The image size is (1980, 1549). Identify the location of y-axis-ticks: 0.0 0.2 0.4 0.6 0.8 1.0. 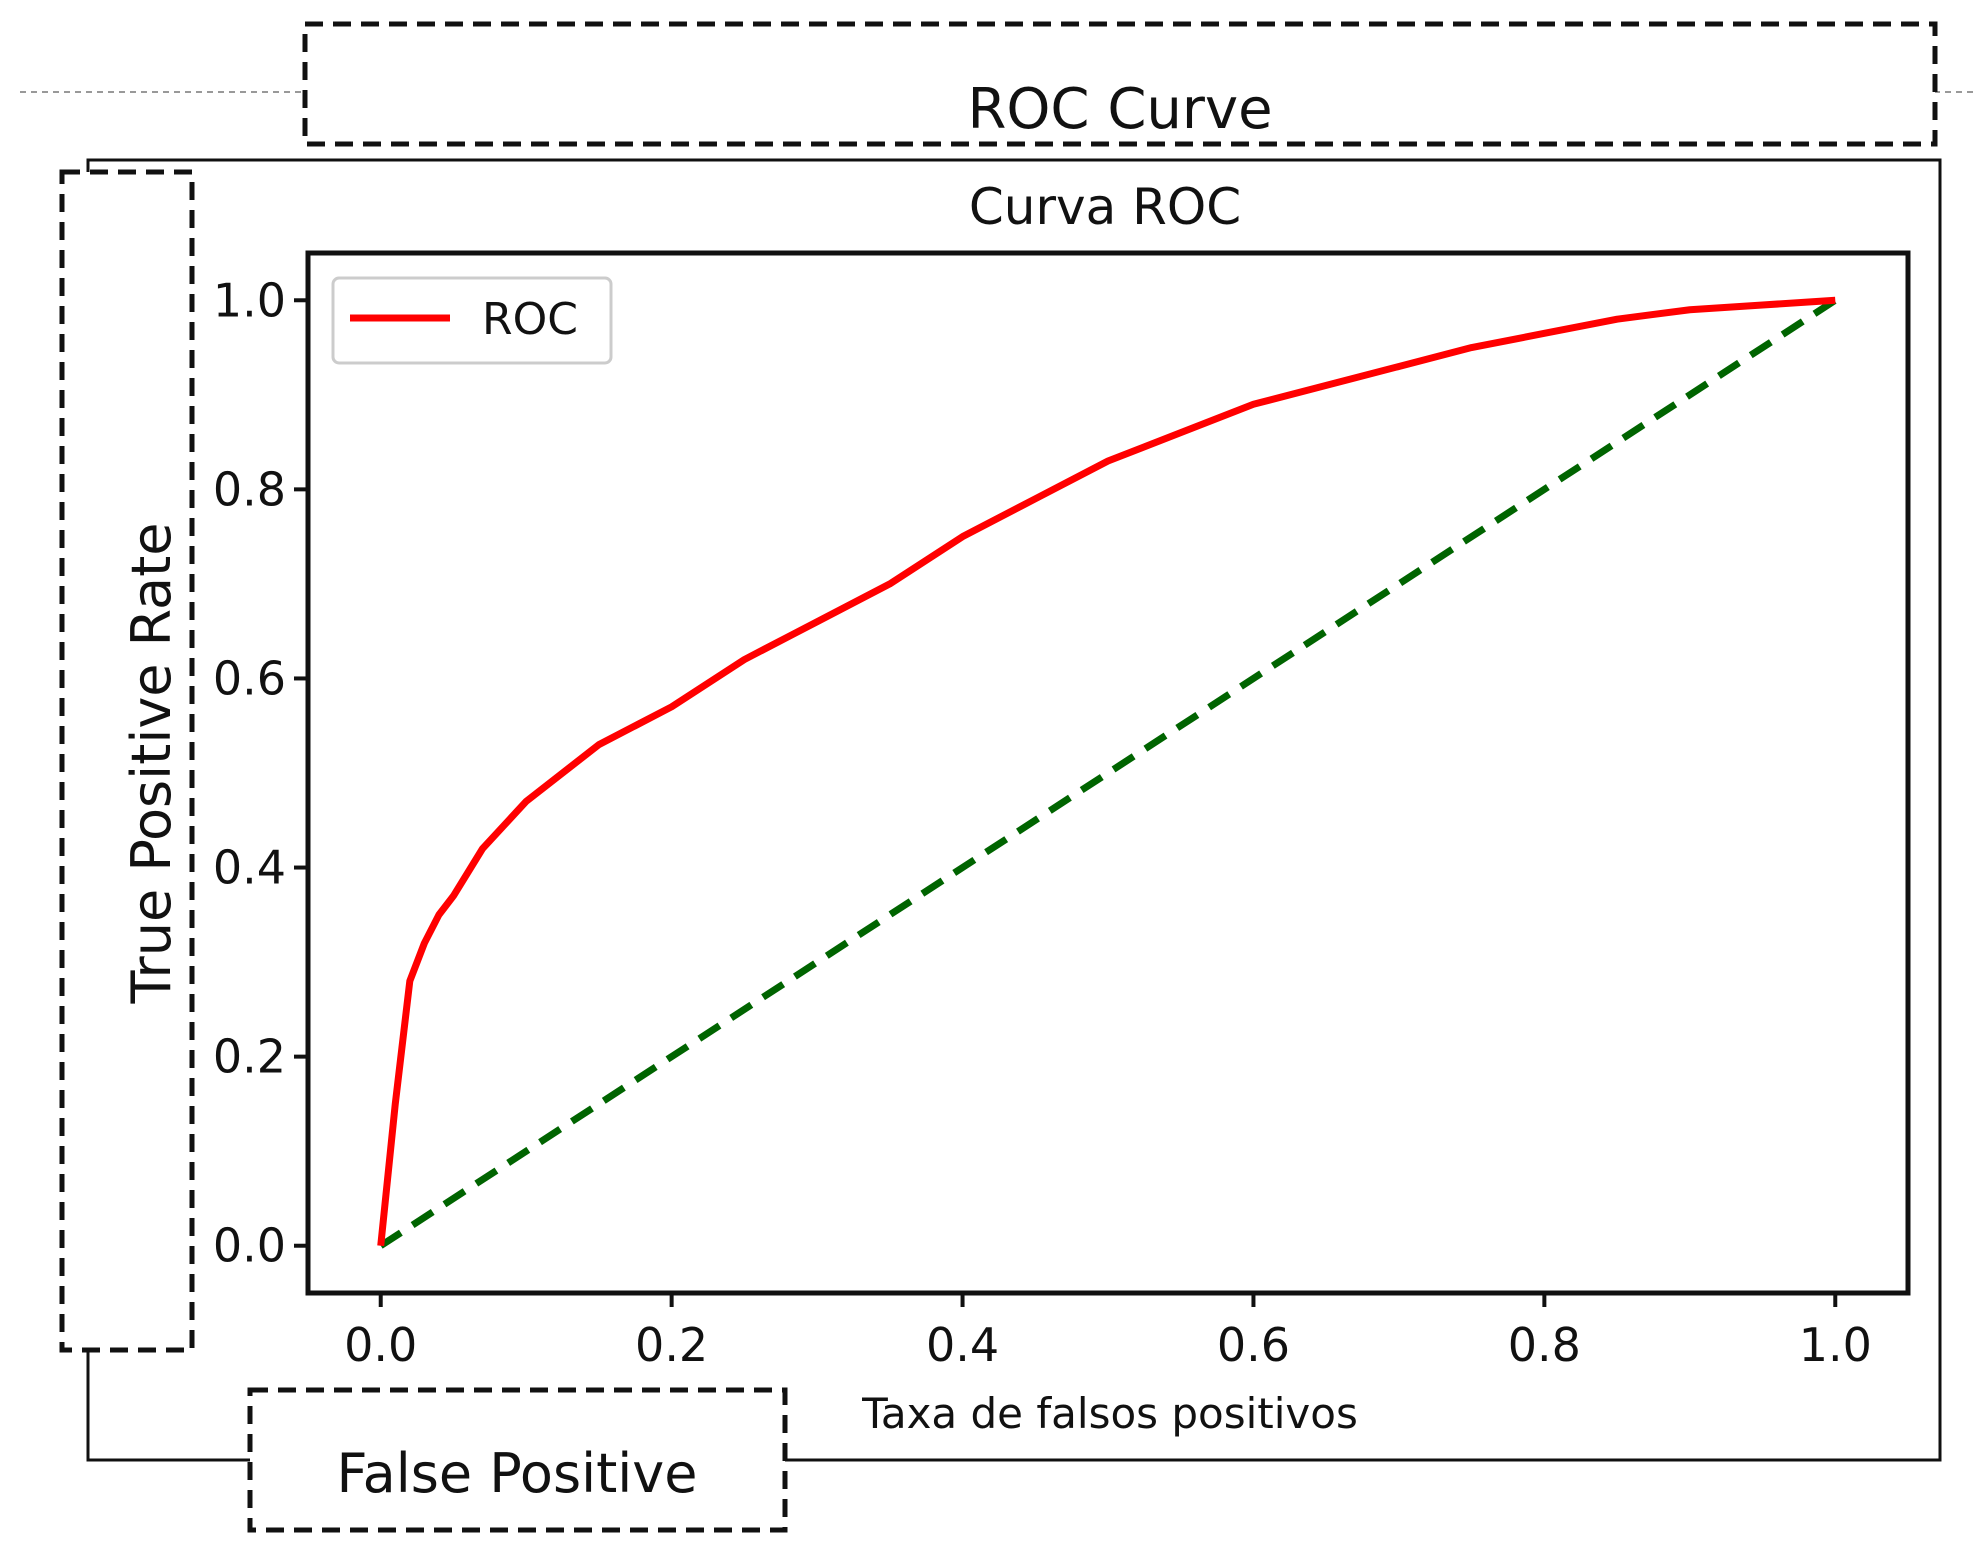
(260, 773).